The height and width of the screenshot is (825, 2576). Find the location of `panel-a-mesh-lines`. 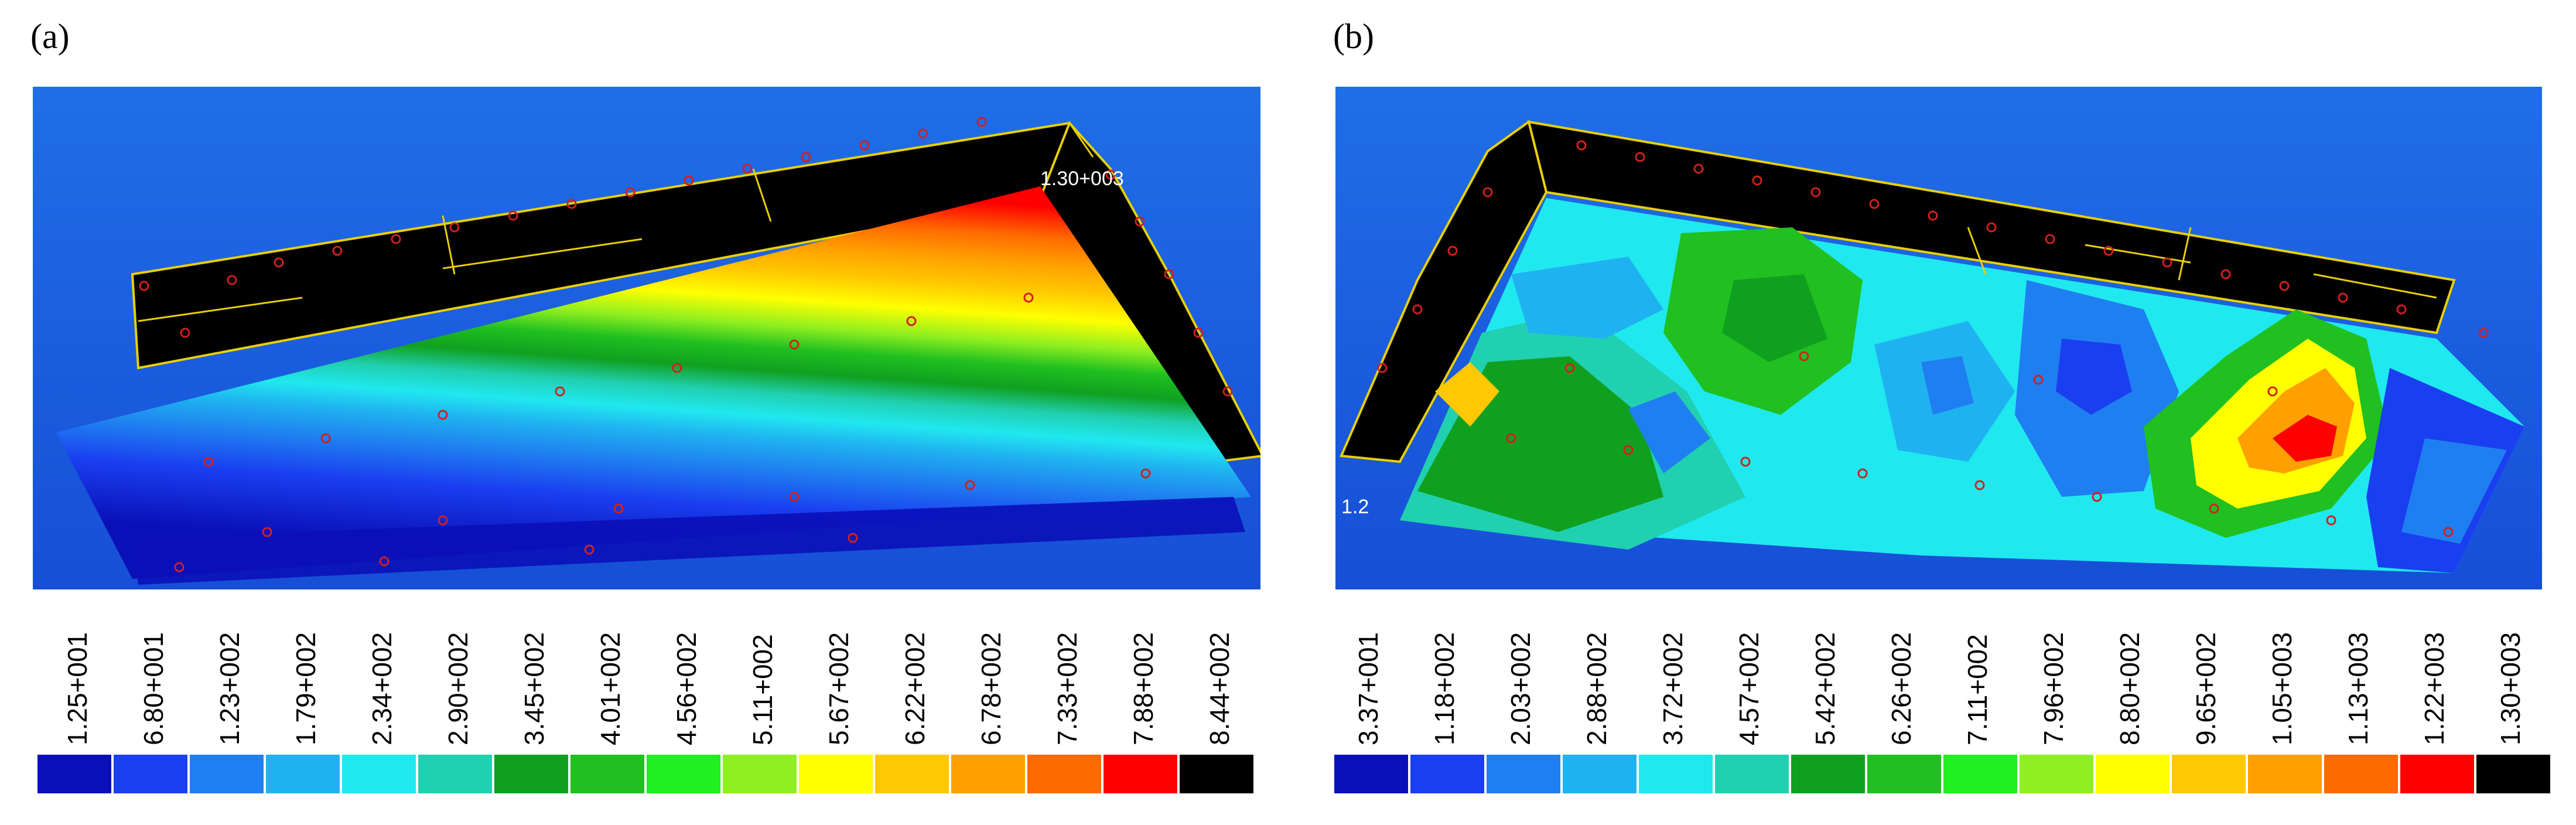

panel-a-mesh-lines is located at coordinates (616, 222).